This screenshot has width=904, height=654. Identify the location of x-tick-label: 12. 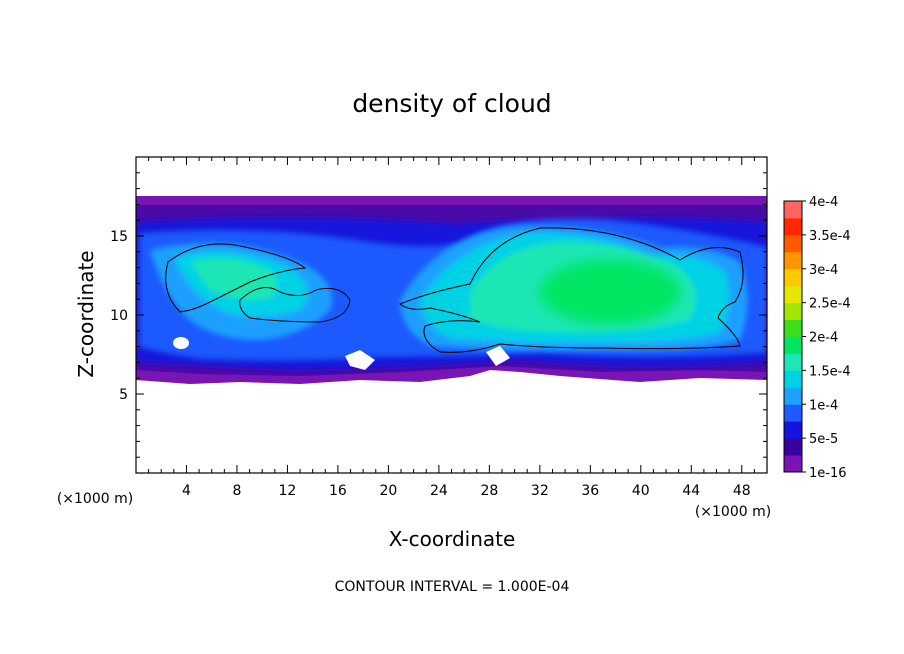
(288, 491).